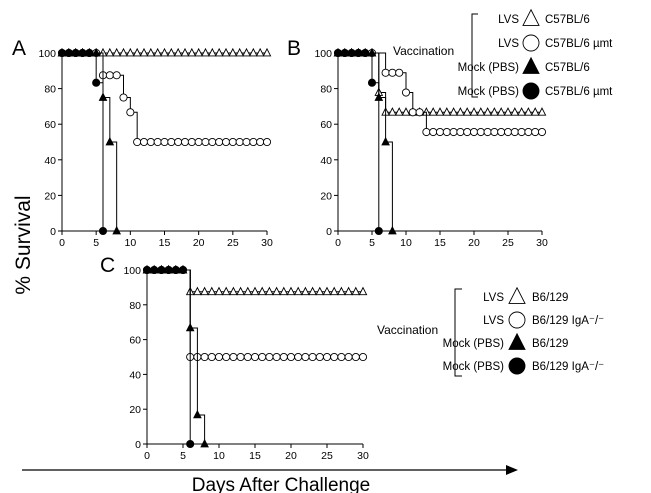 Image resolution: width=651 pixels, height=493 pixels. Describe the element at coordinates (474, 344) in the screenshot. I see `legend-bottom-treatment: Mock (PBS)` at that location.